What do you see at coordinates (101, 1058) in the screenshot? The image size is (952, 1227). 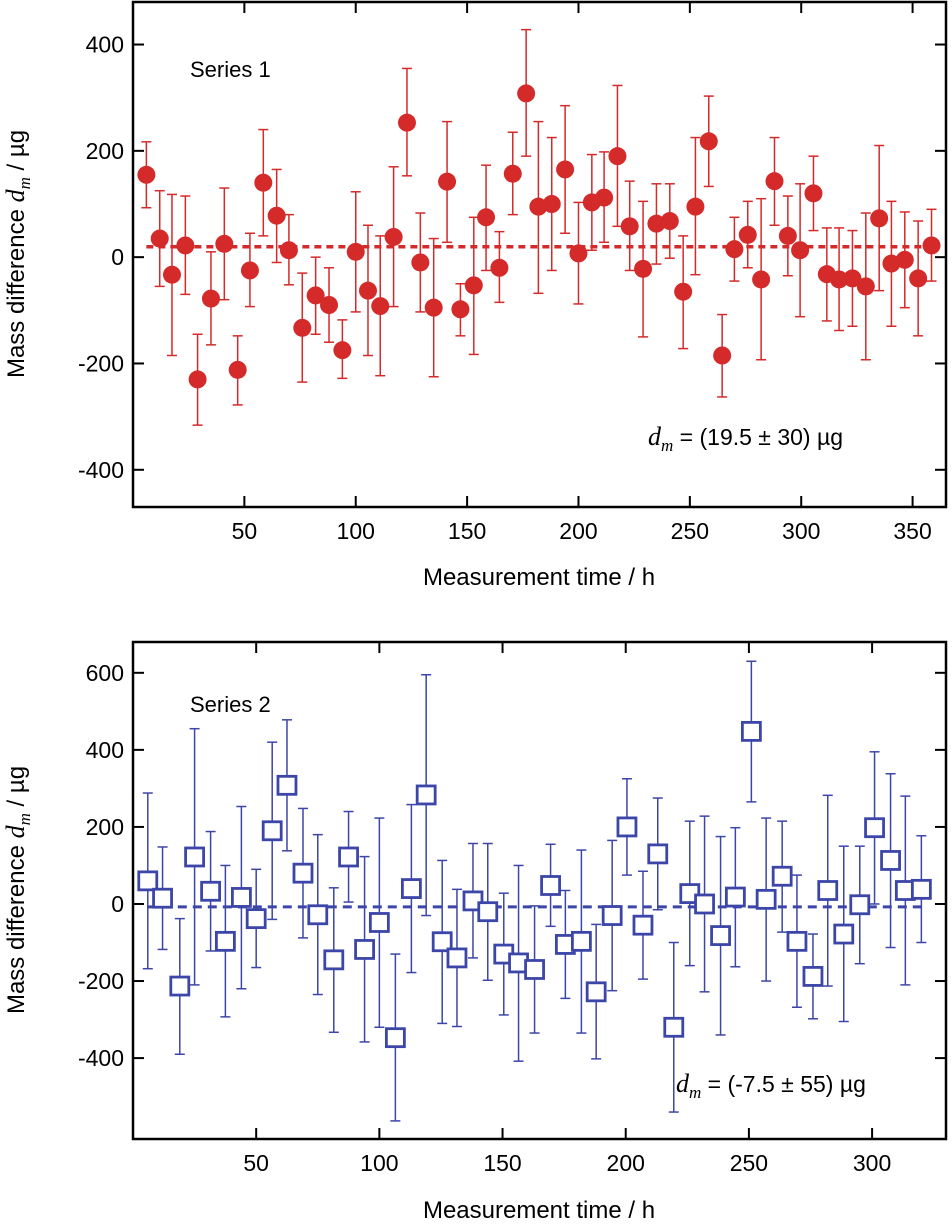 I see `y-tick-label: -400` at bounding box center [101, 1058].